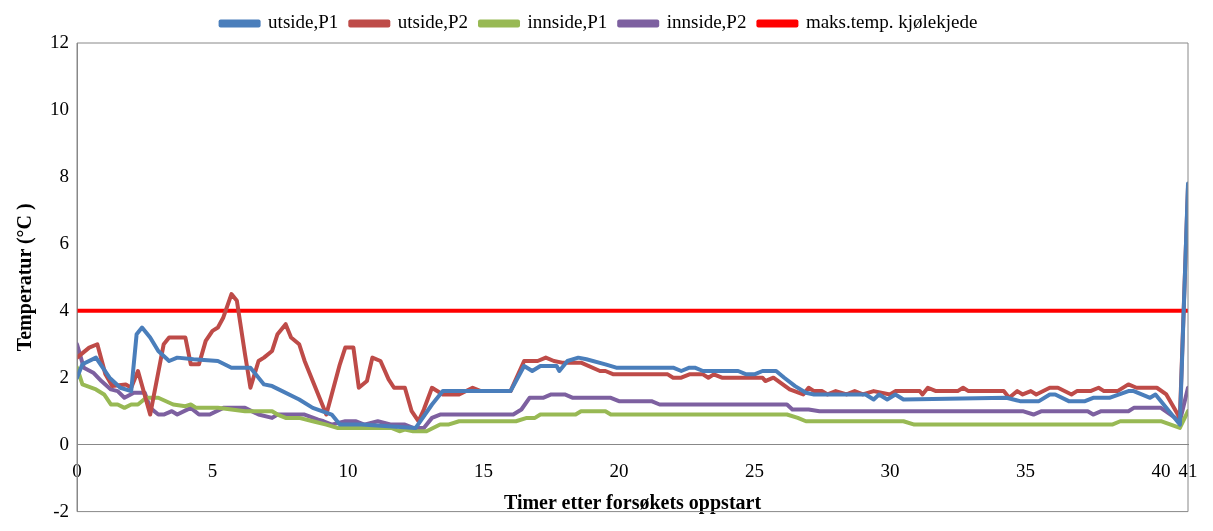 This screenshot has width=1213, height=531. I want to click on x-tick-label: 25, so click(754, 471).